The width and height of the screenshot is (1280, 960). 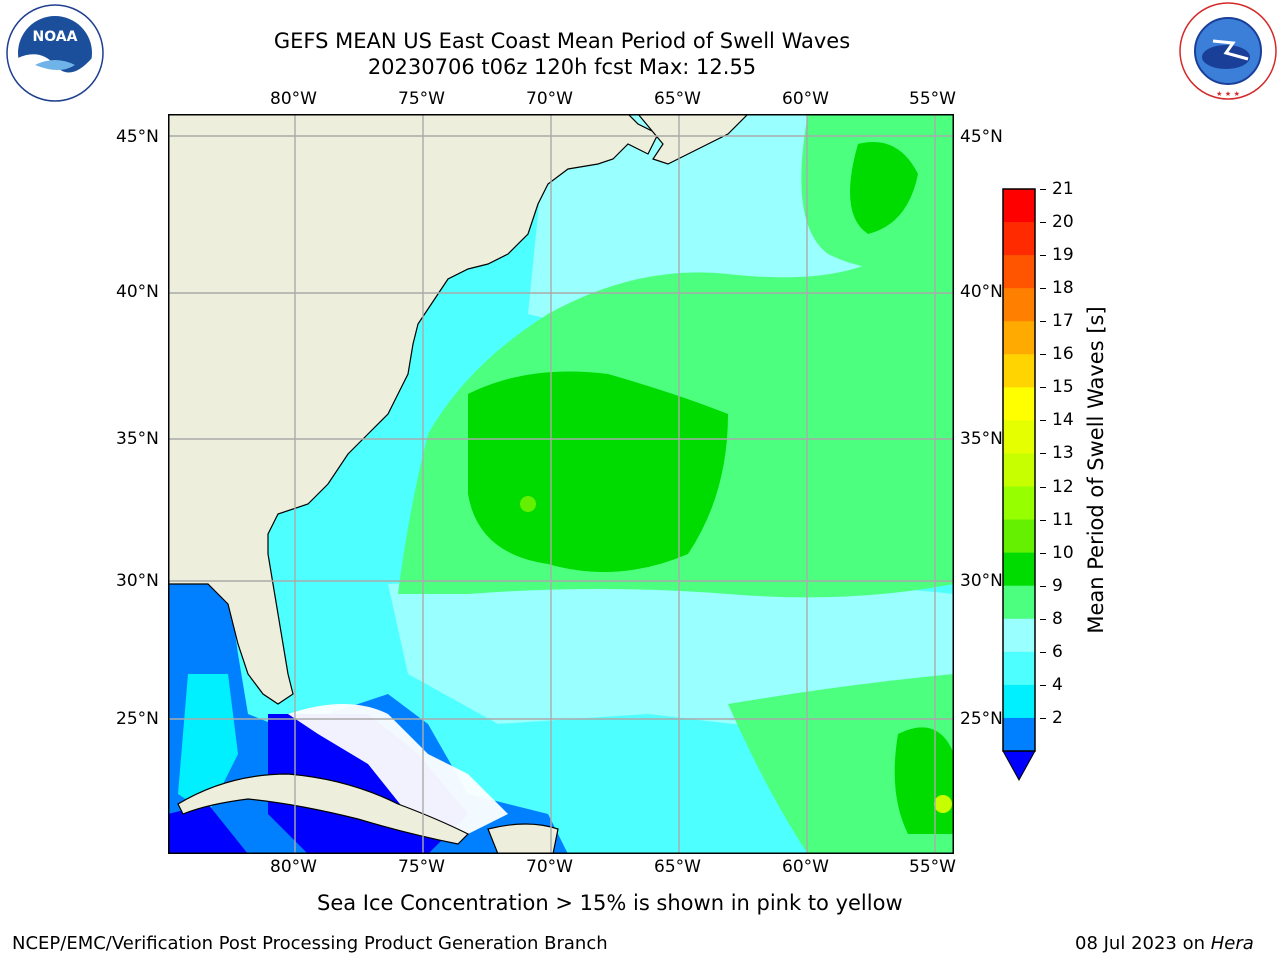 What do you see at coordinates (677, 99) in the screenshot?
I see `lon-label-top-65w: 65°W` at bounding box center [677, 99].